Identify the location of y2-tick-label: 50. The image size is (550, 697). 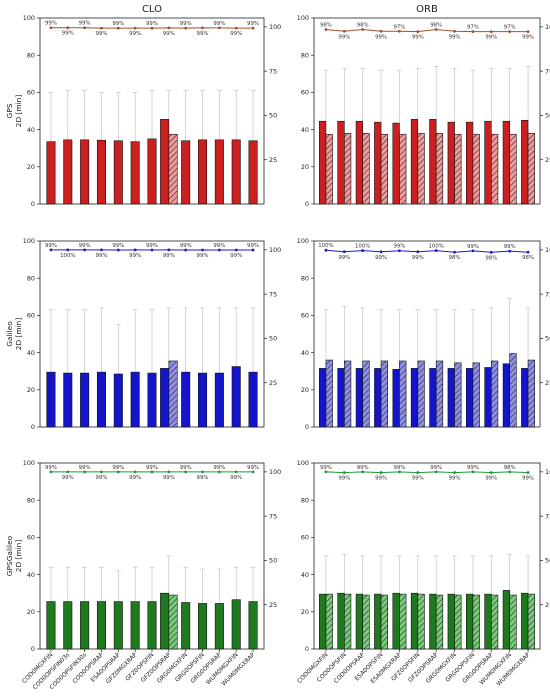
(547, 561).